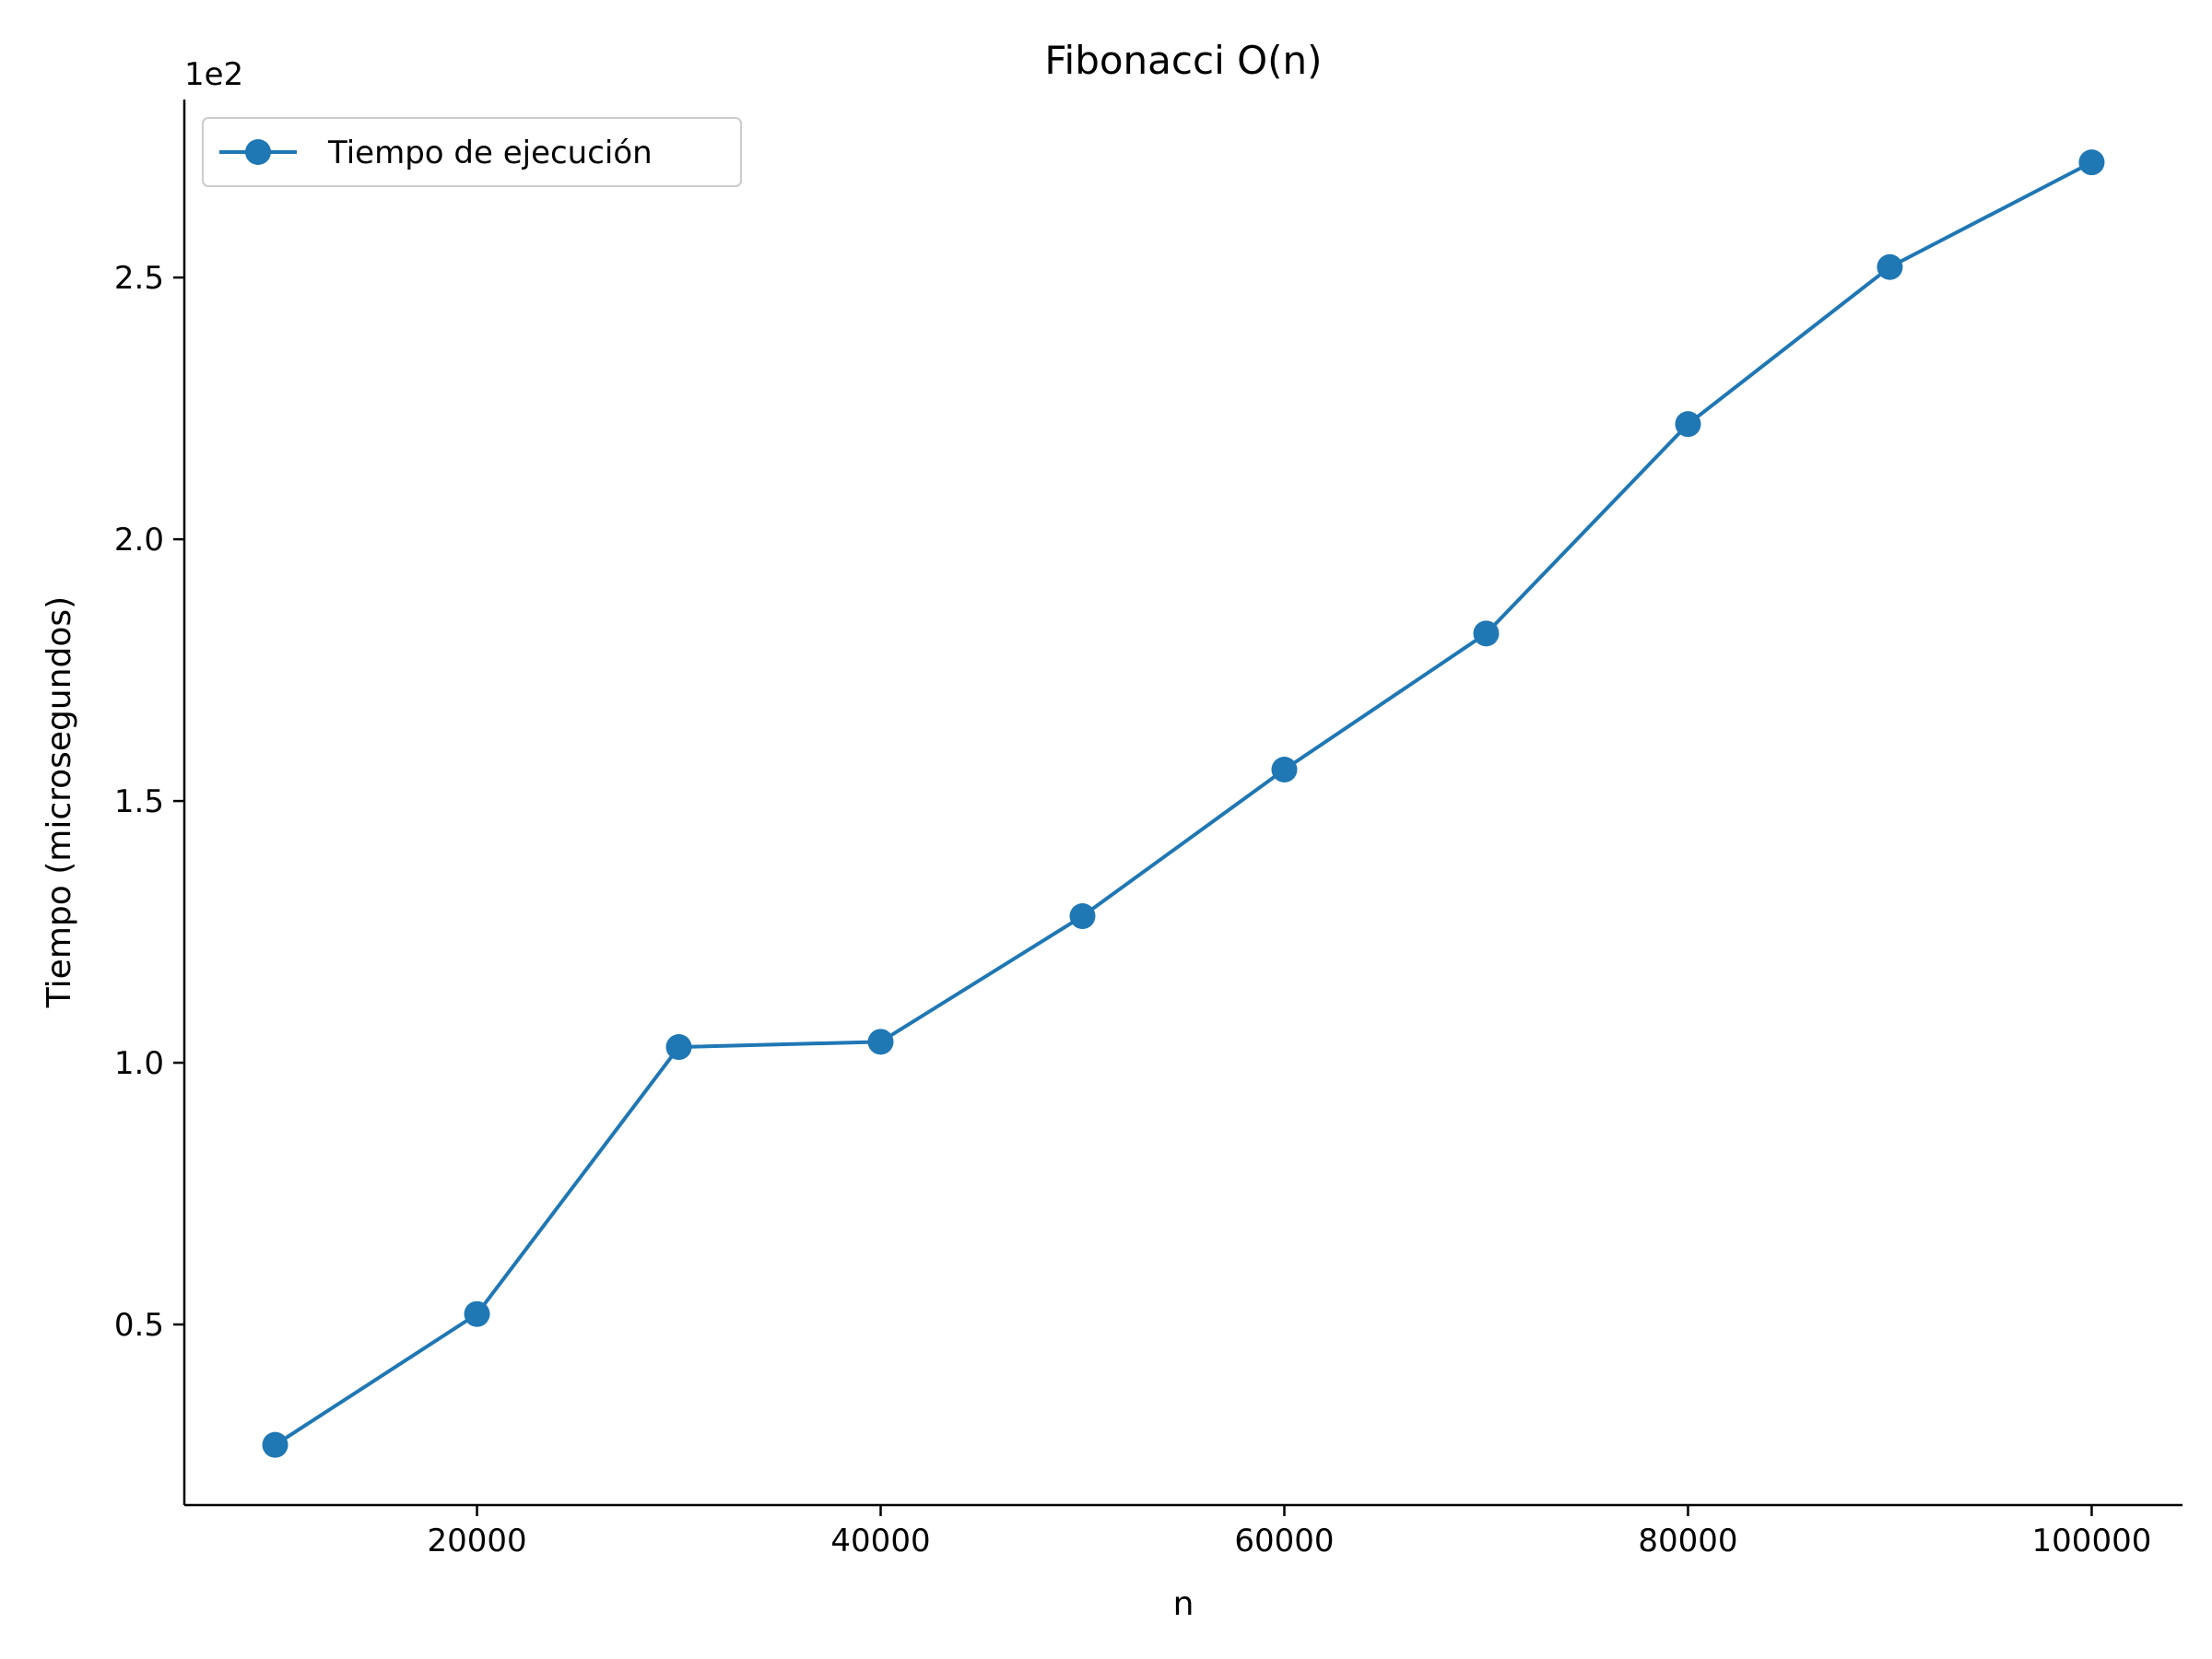 This screenshot has height=1659, width=2212. What do you see at coordinates (490, 153) in the screenshot?
I see `legend-entry-label: Tiempo de ejecución` at bounding box center [490, 153].